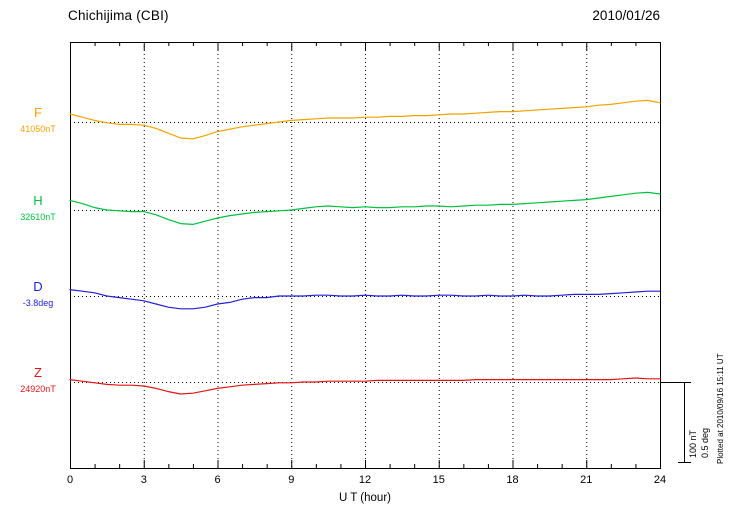 The width and height of the screenshot is (730, 520). What do you see at coordinates (38, 303) in the screenshot?
I see `series-baseline-value-d: -3.8deg` at bounding box center [38, 303].